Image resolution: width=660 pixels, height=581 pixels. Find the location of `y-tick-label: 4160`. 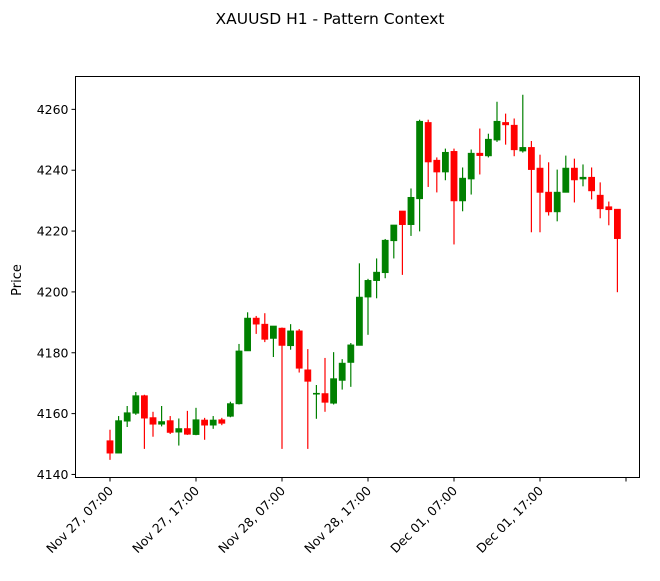

y-tick-label: 4160 is located at coordinates (53, 413).